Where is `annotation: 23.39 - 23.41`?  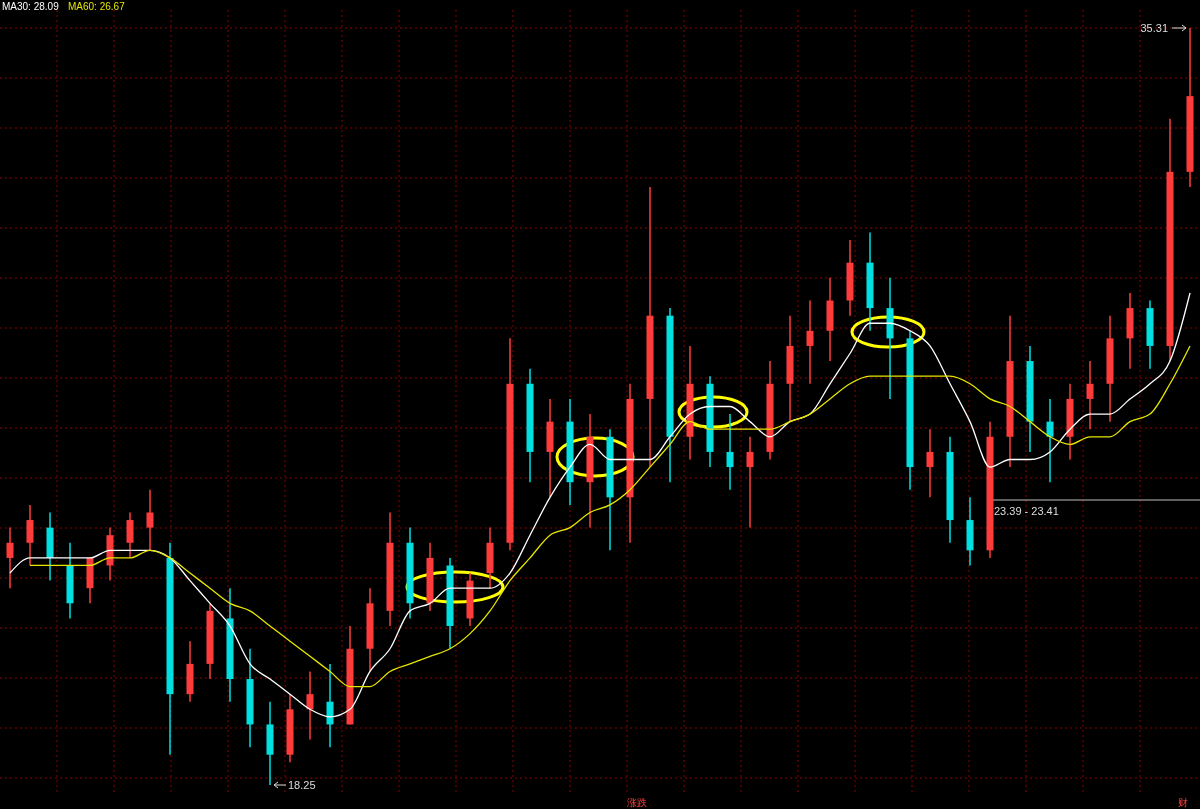 annotation: 23.39 - 23.41 is located at coordinates (1026, 511).